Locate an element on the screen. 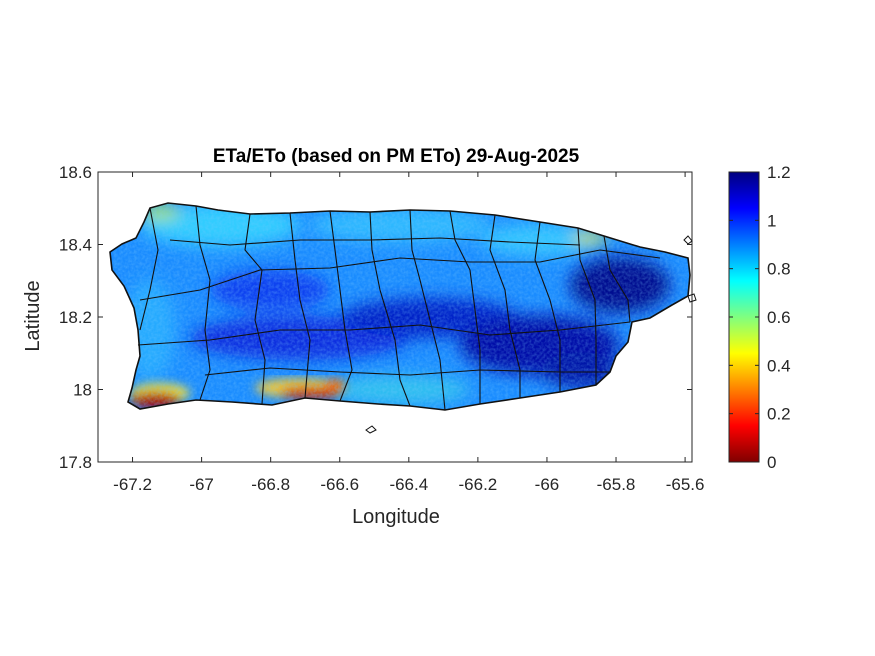 The width and height of the screenshot is (875, 656). colorbar-tick-label: 1 is located at coordinates (771, 220).